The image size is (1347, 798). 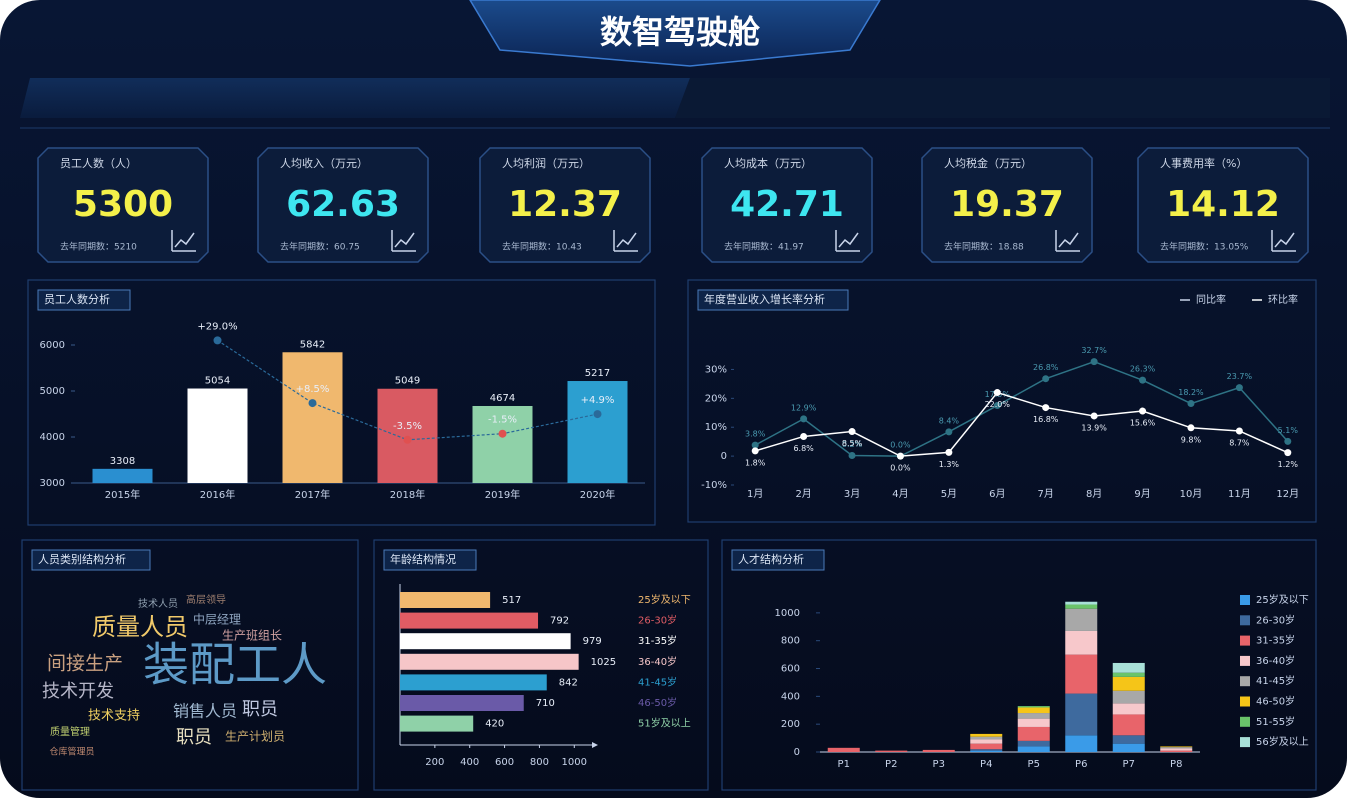 I want to click on bar-label: 3308, so click(x=122, y=461).